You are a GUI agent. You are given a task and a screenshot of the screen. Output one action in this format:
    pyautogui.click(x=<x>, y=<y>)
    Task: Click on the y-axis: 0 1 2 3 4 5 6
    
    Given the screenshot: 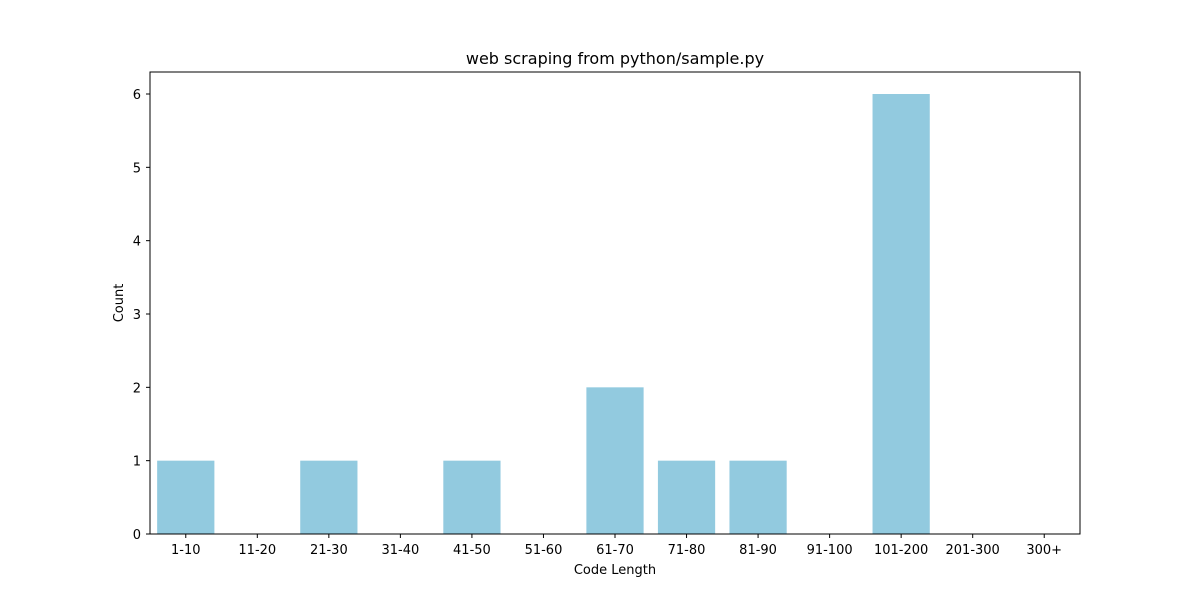 What is the action you would take?
    pyautogui.click(x=141, y=315)
    